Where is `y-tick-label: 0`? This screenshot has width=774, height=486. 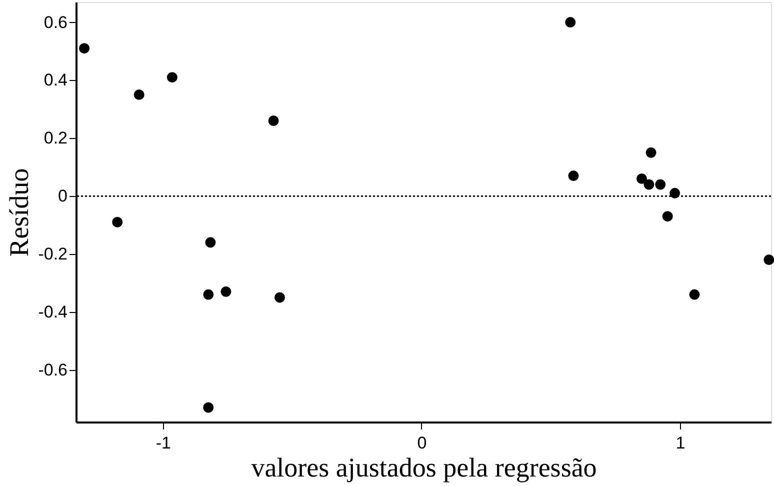 y-tick-label: 0 is located at coordinates (63, 196).